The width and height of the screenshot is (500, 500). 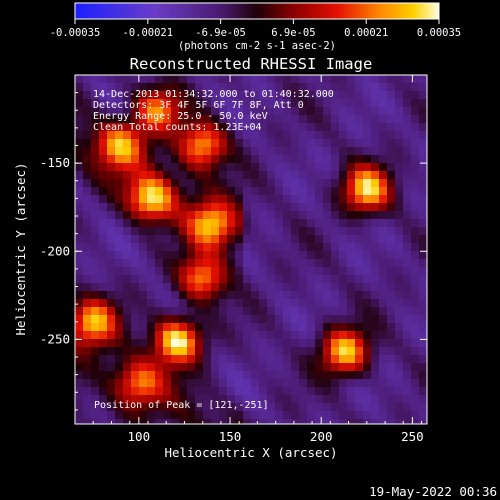 I want to click on colorbar-tick-label: 0.00021, so click(x=366, y=33).